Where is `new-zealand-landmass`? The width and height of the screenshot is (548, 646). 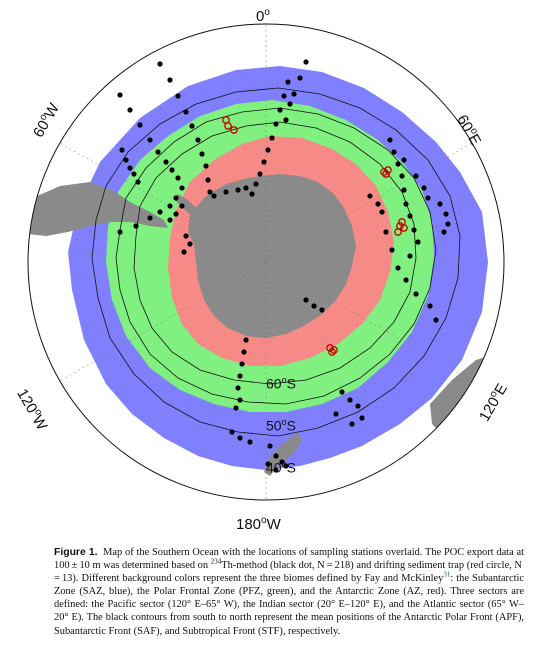
new-zealand-landmass is located at coordinates (283, 454).